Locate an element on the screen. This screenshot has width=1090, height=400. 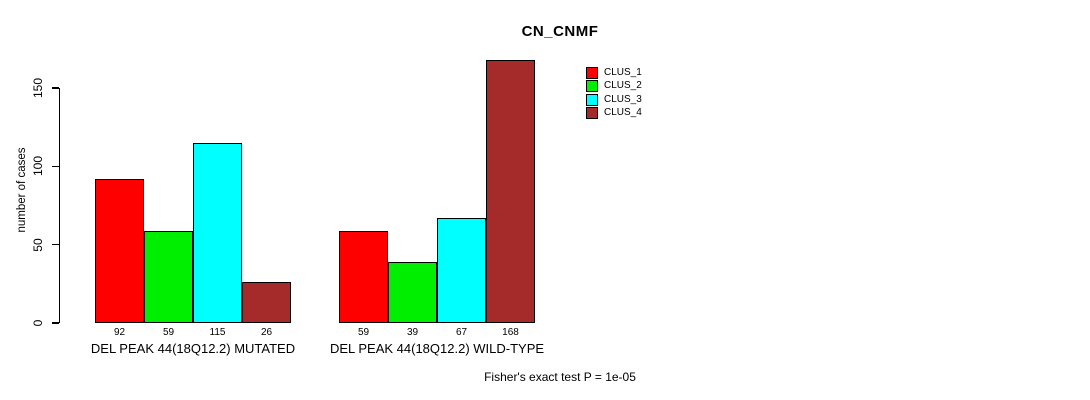
bar-clus_3-group1 is located at coordinates (217, 232).